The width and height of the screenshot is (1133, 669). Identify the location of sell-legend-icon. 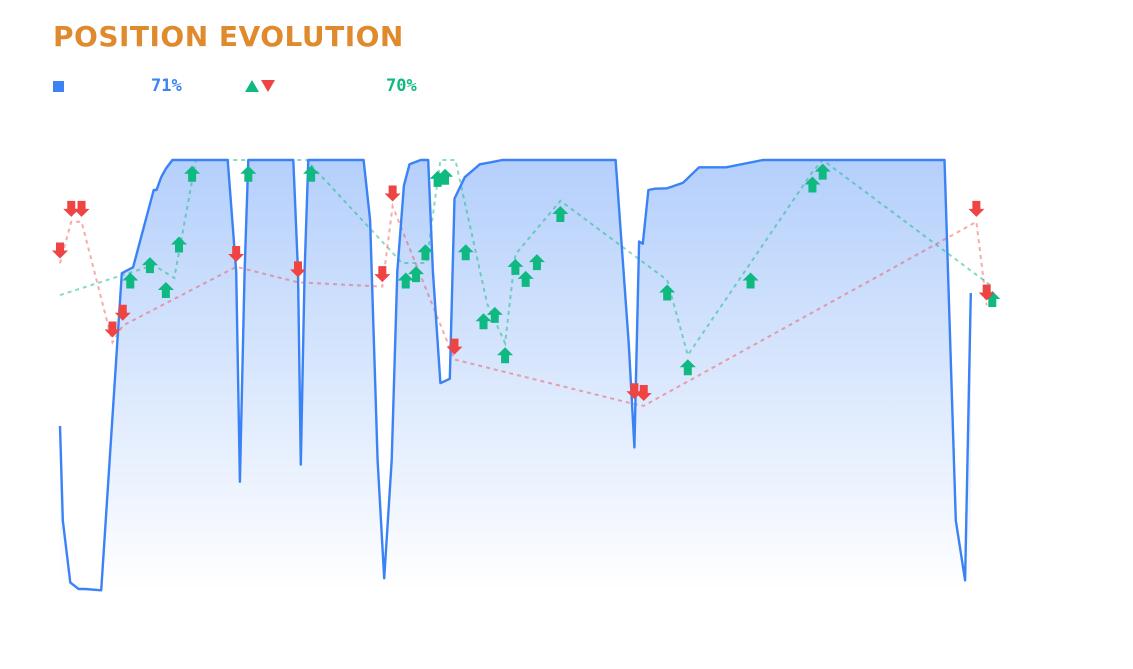
(268, 86).